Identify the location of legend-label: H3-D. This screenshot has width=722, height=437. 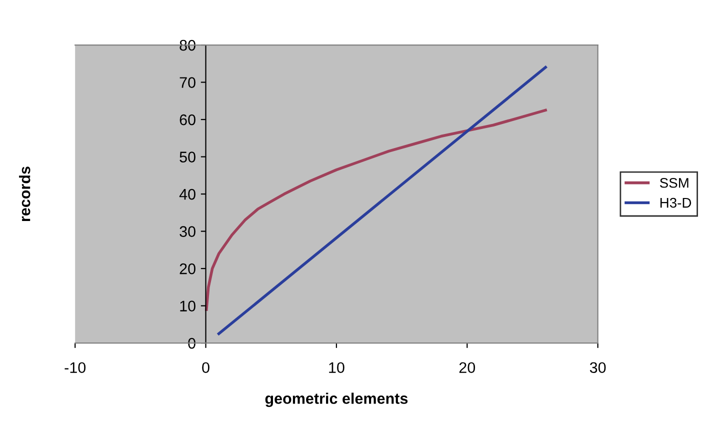
(676, 203).